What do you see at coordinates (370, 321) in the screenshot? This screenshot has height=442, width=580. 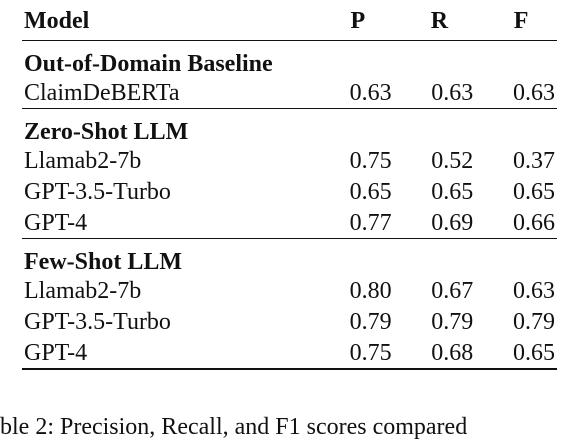 I see `precision-value: 0.79` at bounding box center [370, 321].